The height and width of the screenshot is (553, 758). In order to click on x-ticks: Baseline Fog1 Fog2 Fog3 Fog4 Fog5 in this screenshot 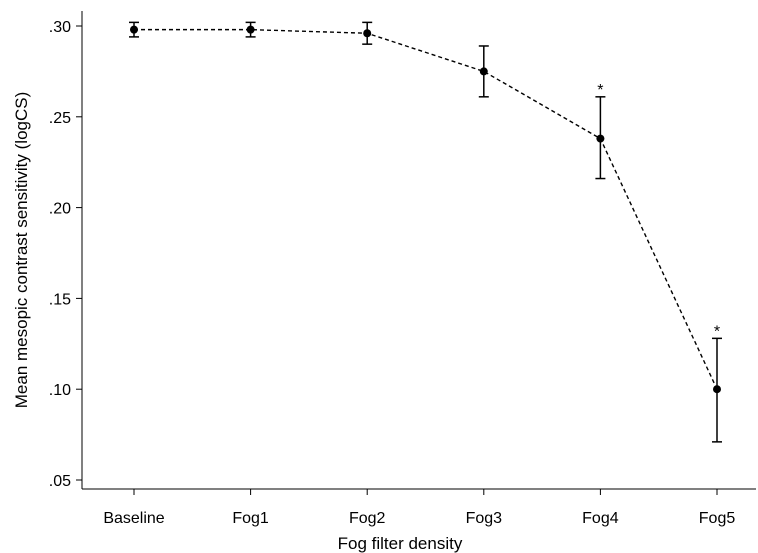, I will do `click(419, 508)`.